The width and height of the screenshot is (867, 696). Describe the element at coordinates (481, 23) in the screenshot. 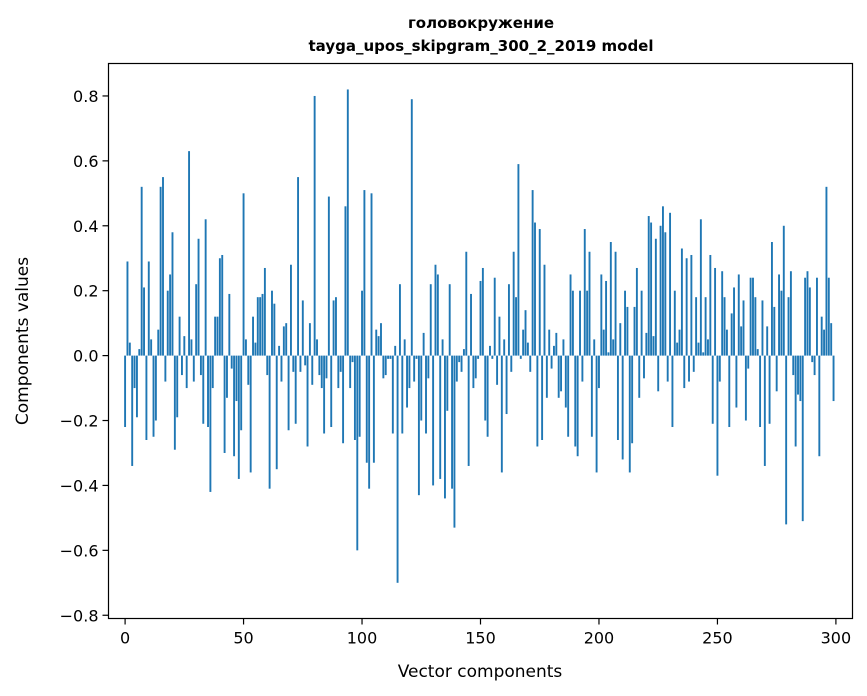

I see `chart-title: головокружение` at that location.